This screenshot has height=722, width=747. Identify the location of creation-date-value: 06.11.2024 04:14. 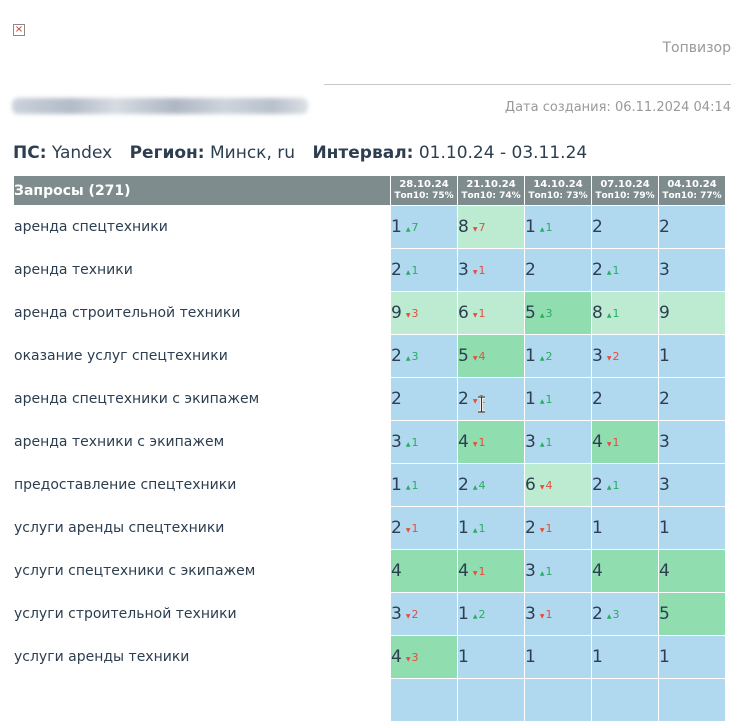
(672, 107).